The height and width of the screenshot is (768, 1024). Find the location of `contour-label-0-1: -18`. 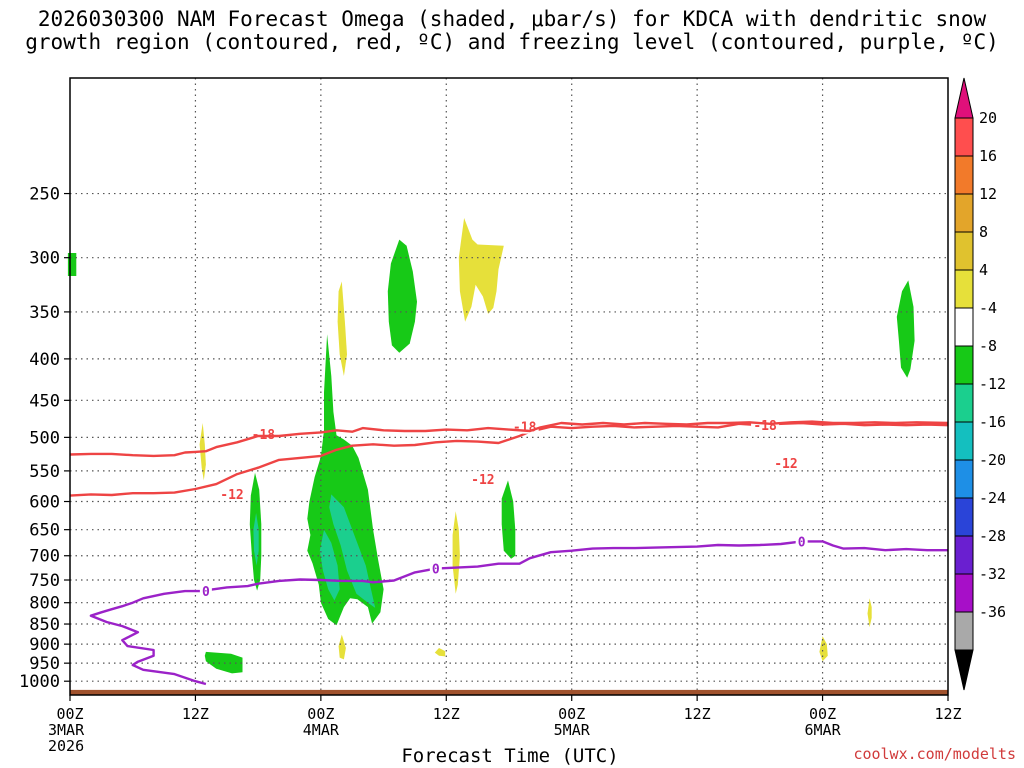

contour-label-0-1: -18 is located at coordinates (525, 428).